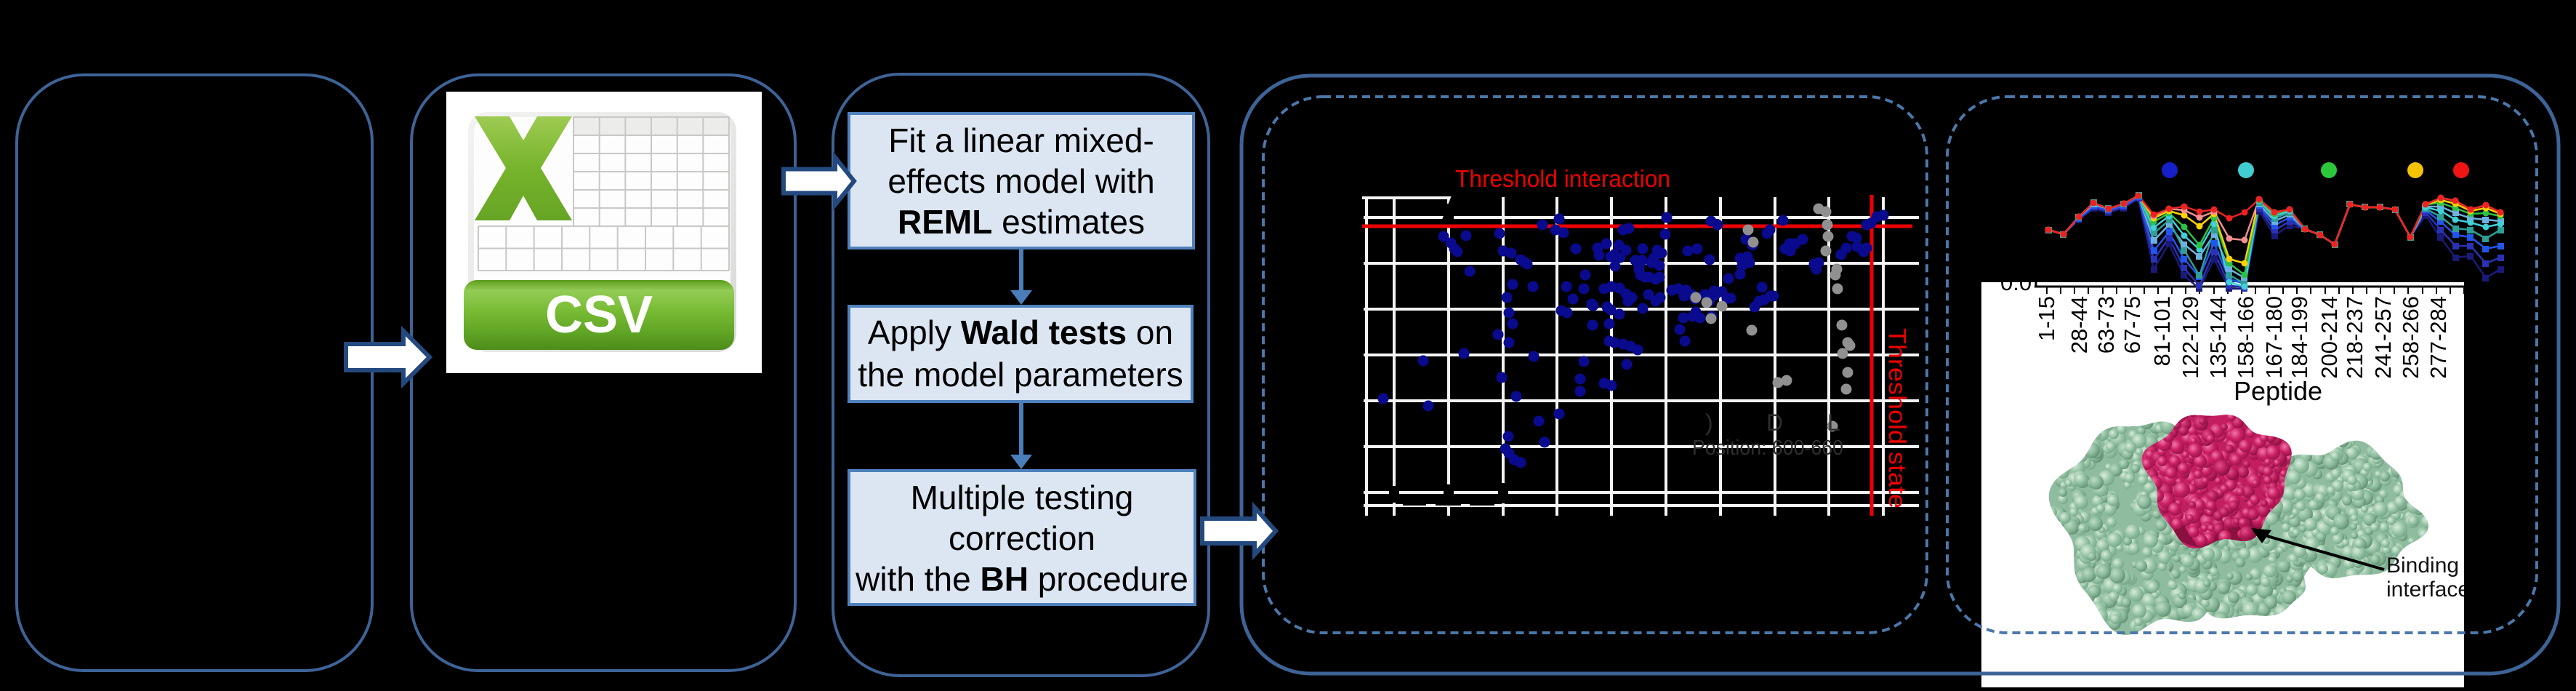 This screenshot has width=2576, height=691. Describe the element at coordinates (2245, 337) in the screenshot. I see `svg-text: 158-166` at that location.